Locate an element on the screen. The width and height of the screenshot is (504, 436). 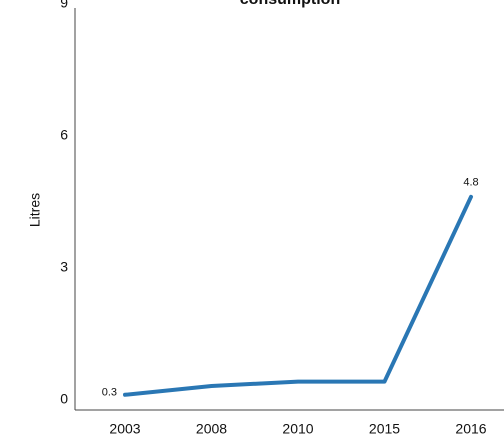
x-tick-label: 2003 is located at coordinates (124, 428).